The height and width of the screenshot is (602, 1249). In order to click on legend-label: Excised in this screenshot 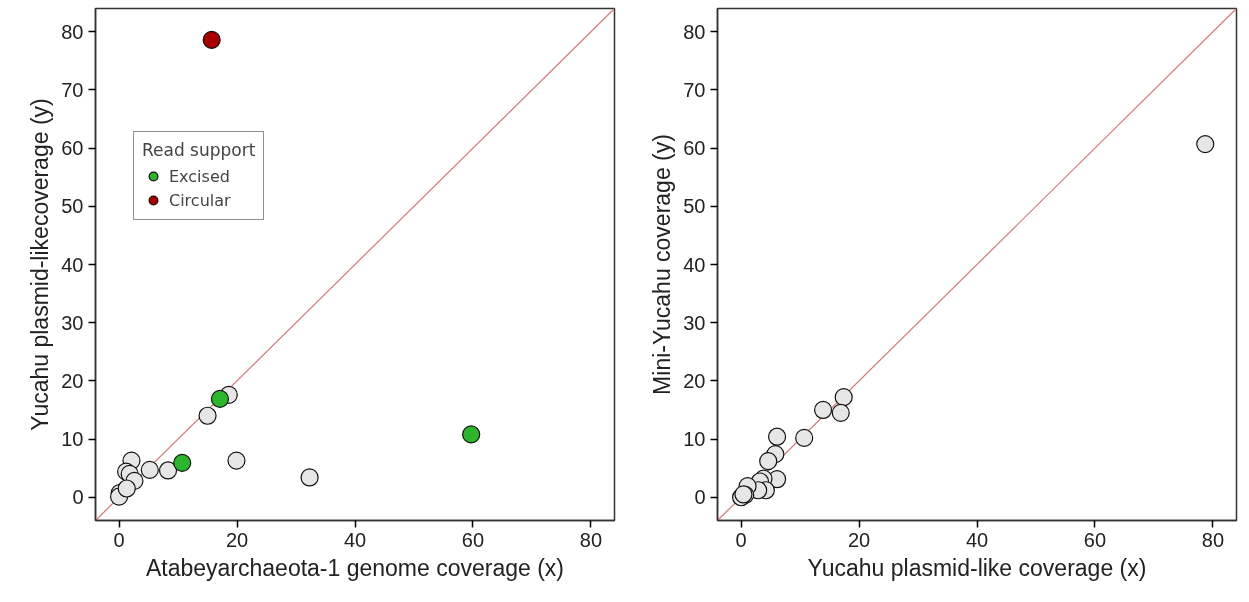, I will do `click(199, 176)`.